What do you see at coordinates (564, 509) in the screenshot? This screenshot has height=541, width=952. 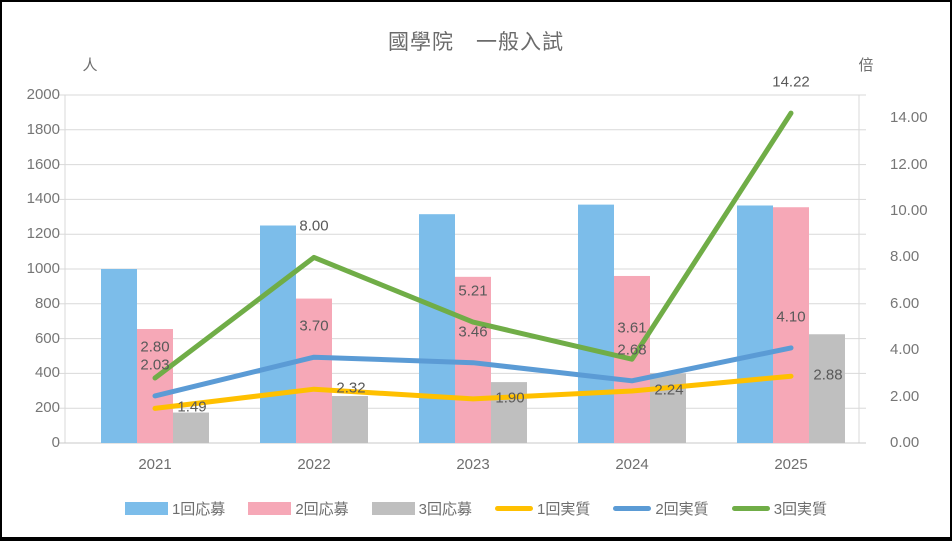 I see `legend-label: 1回実質` at bounding box center [564, 509].